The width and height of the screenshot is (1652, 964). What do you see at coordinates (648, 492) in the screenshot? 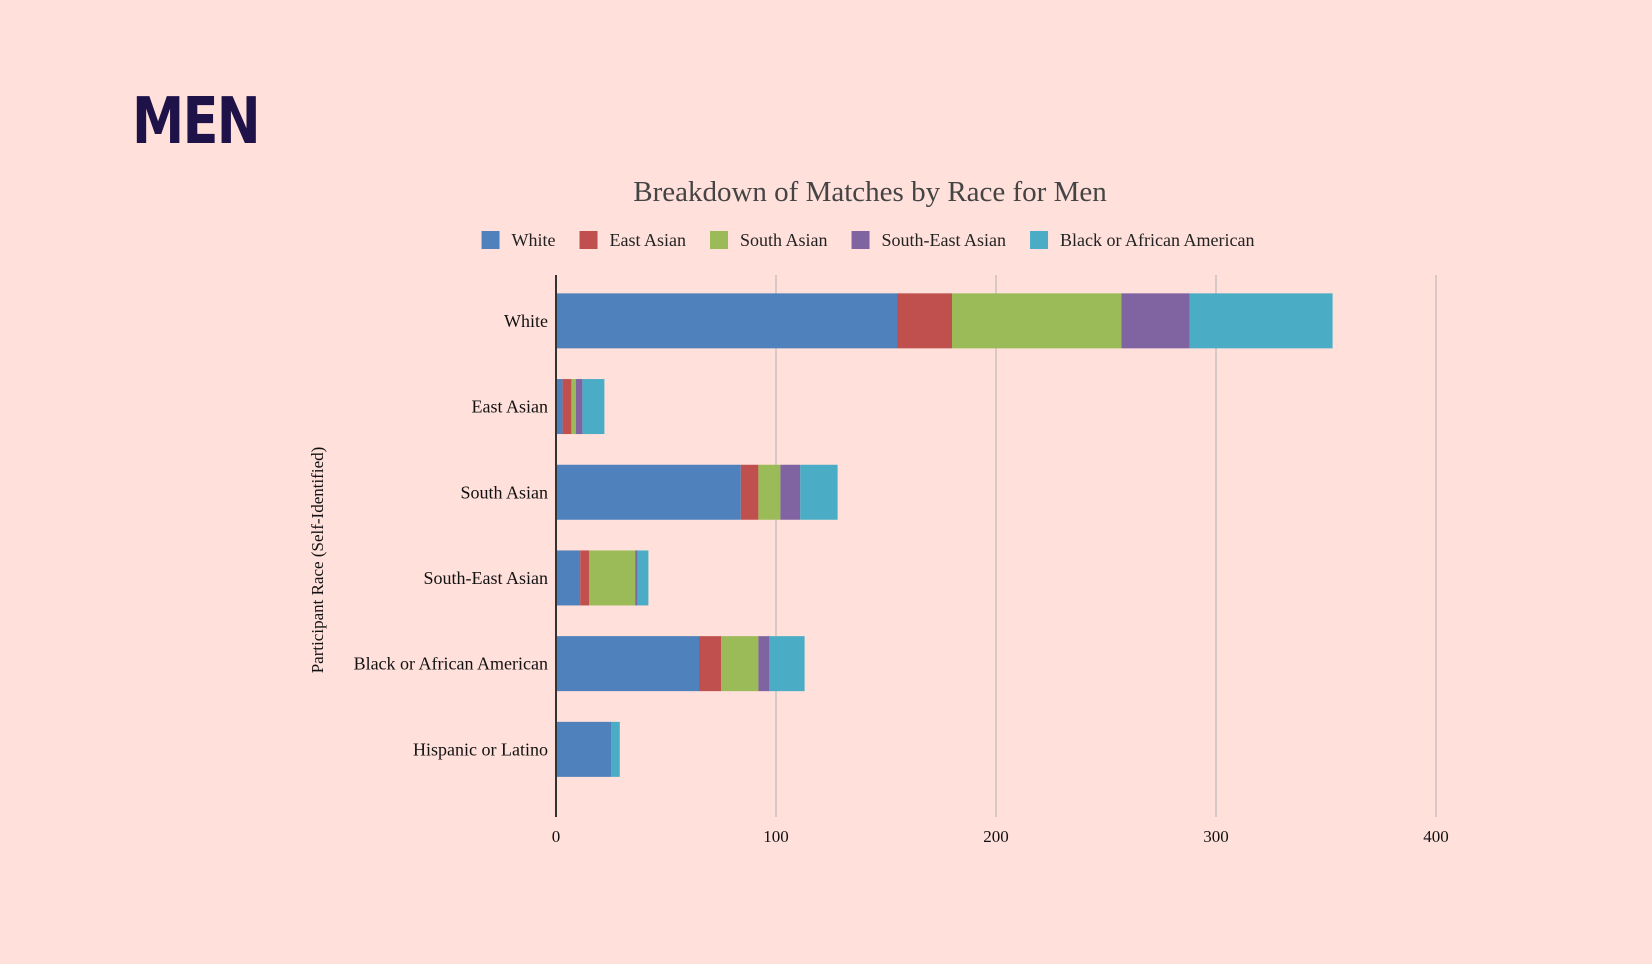
I see `bar-south-asian-white` at bounding box center [648, 492].